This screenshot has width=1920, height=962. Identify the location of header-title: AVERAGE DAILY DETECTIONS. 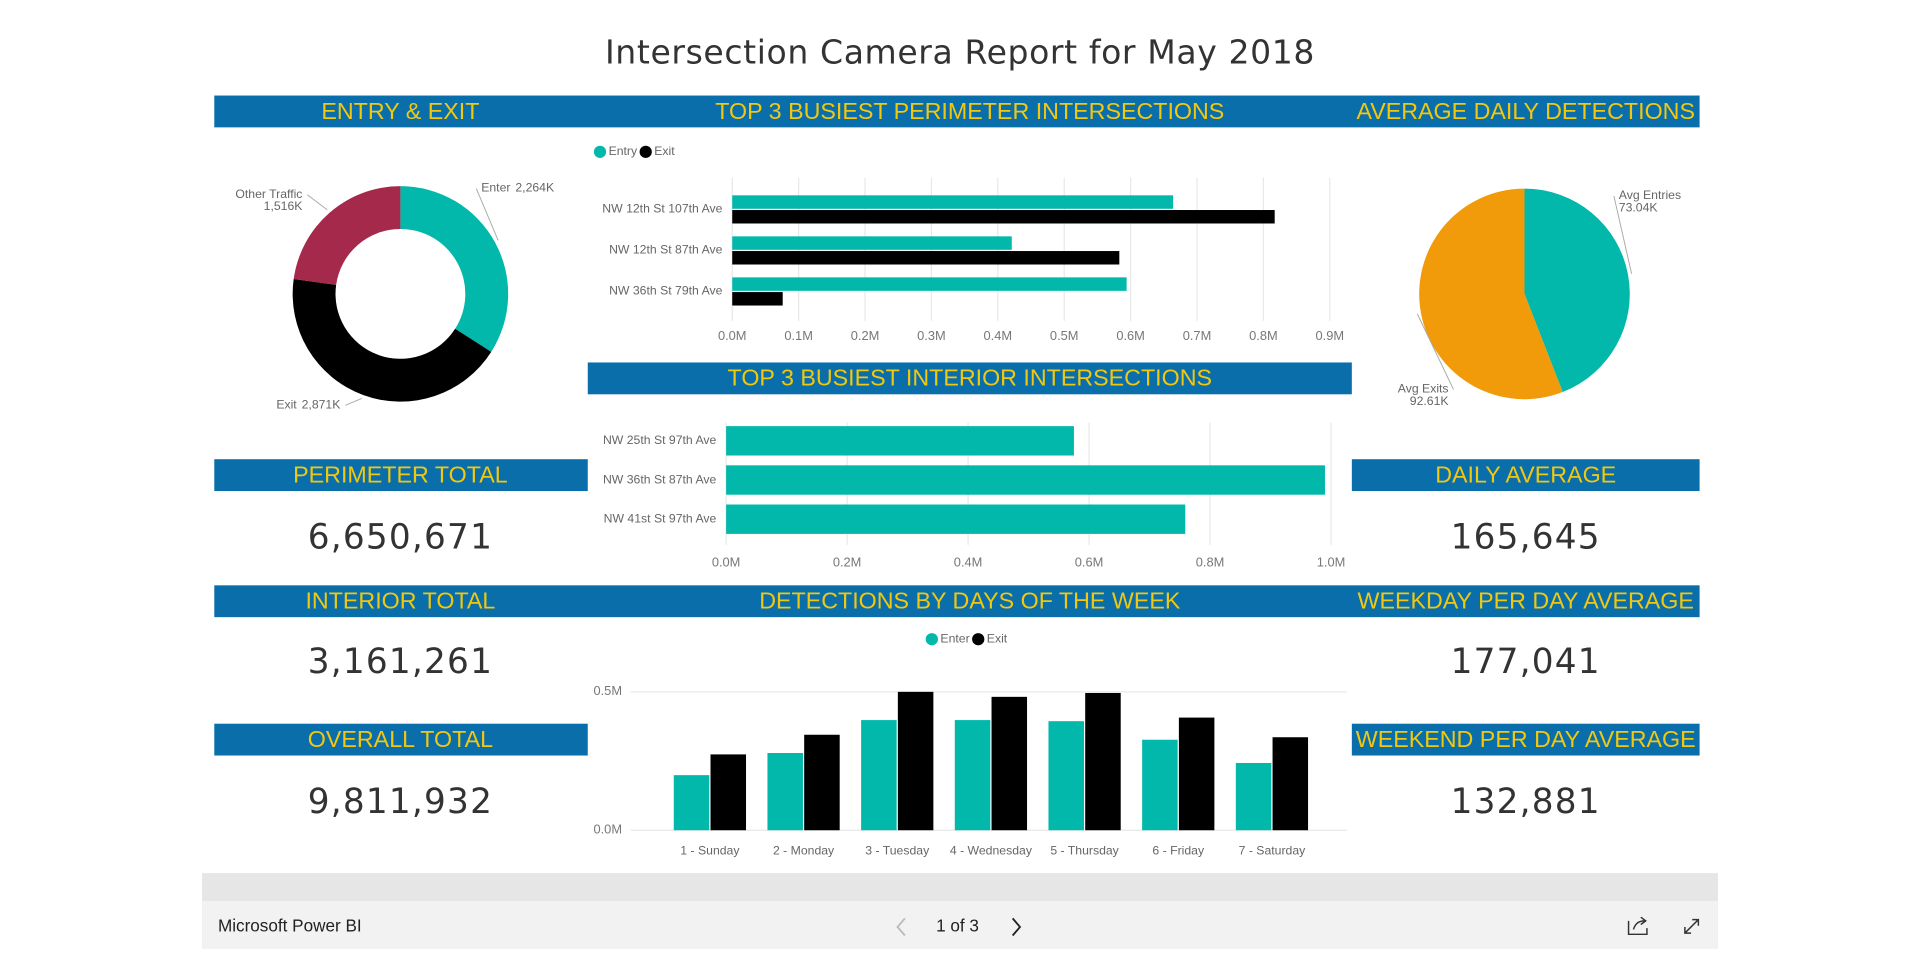
(1525, 111).